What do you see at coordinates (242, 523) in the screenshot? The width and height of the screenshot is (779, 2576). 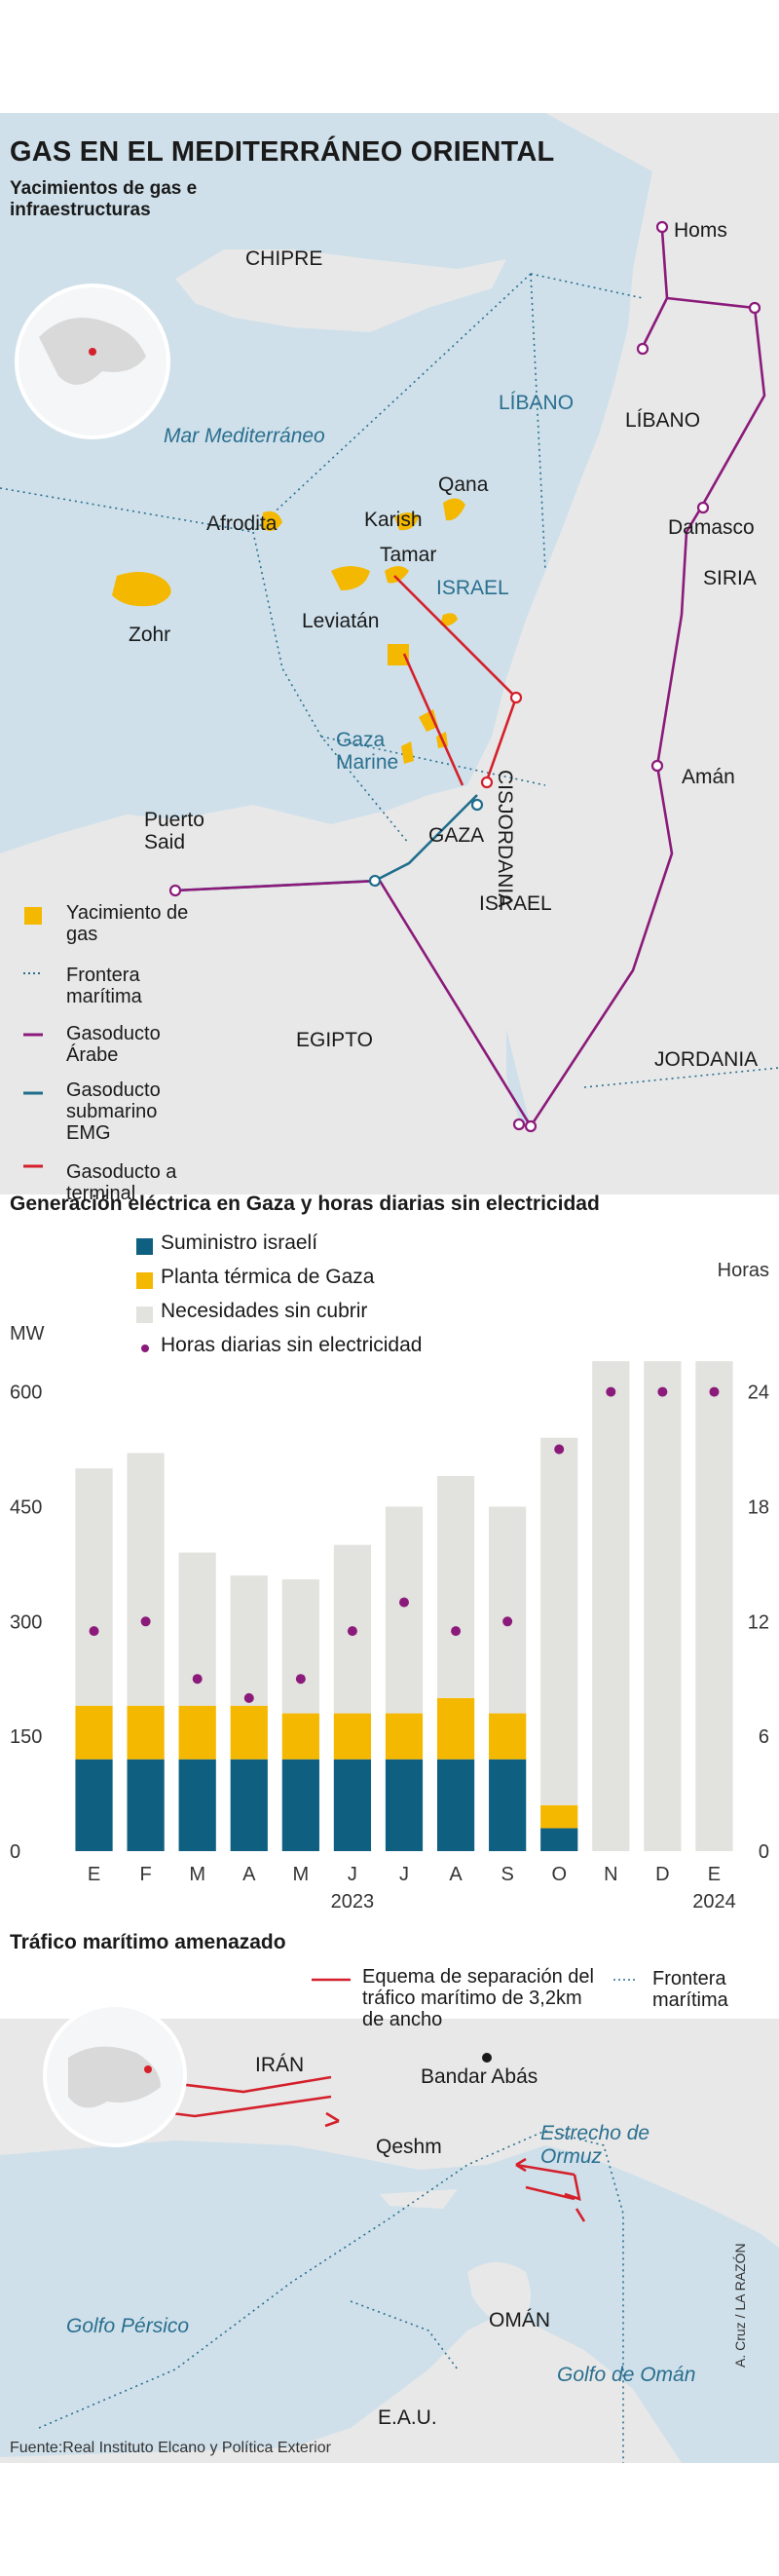 I see `label-afrodita: Afrodita` at bounding box center [242, 523].